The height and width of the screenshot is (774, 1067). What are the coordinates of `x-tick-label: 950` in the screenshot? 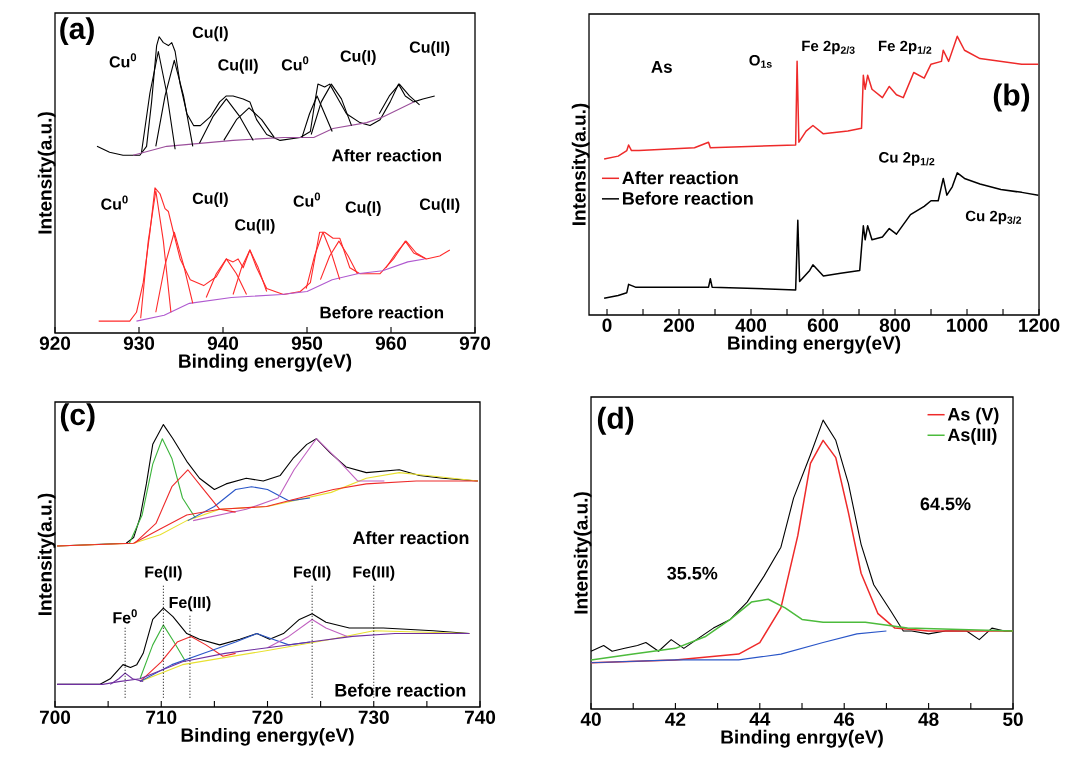 It's located at (307, 343).